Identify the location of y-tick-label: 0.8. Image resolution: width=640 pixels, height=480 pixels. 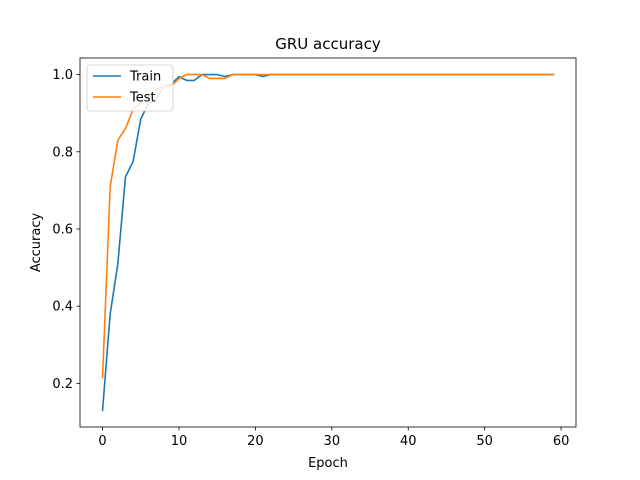
(62, 152).